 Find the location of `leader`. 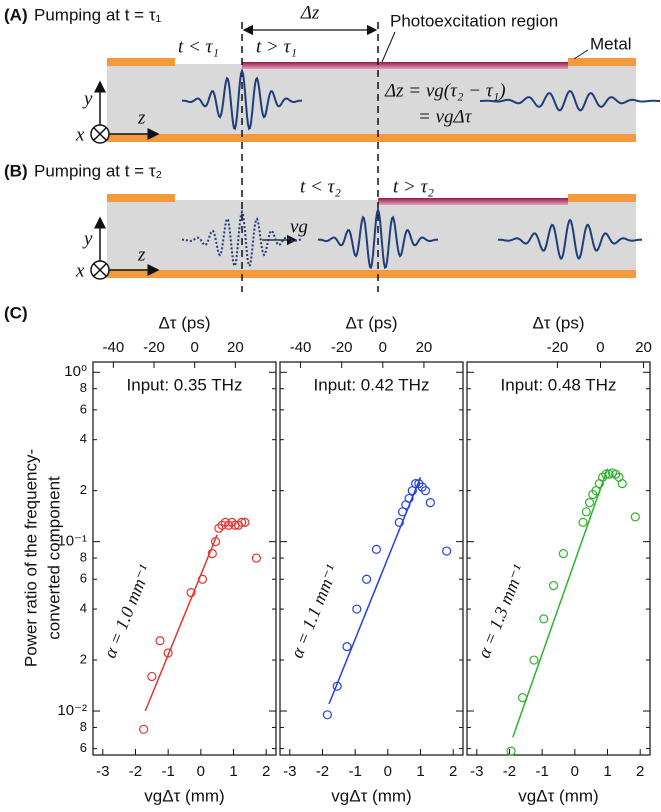

leader is located at coordinates (388, 47).